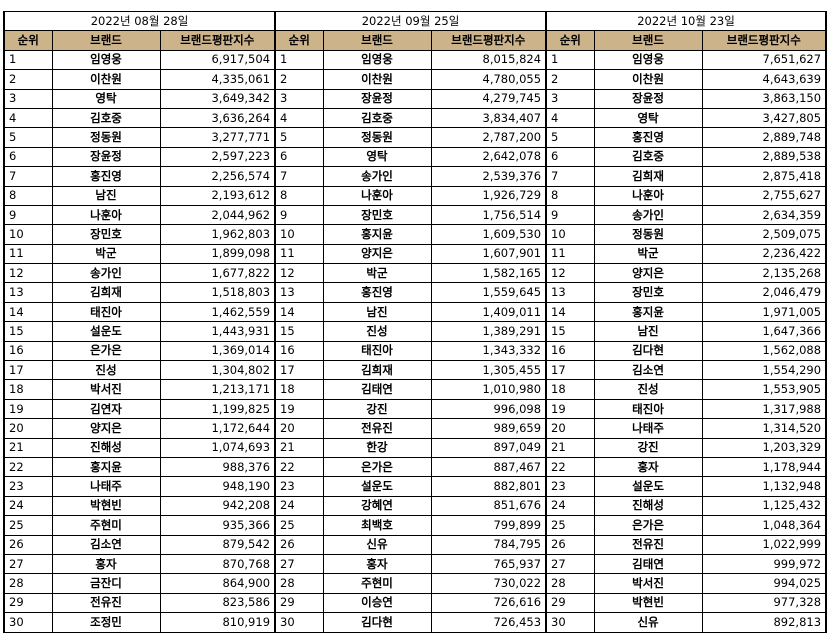 The image size is (830, 633). What do you see at coordinates (106, 564) in the screenshot?
I see `brand-name-cell: 홍자` at bounding box center [106, 564].